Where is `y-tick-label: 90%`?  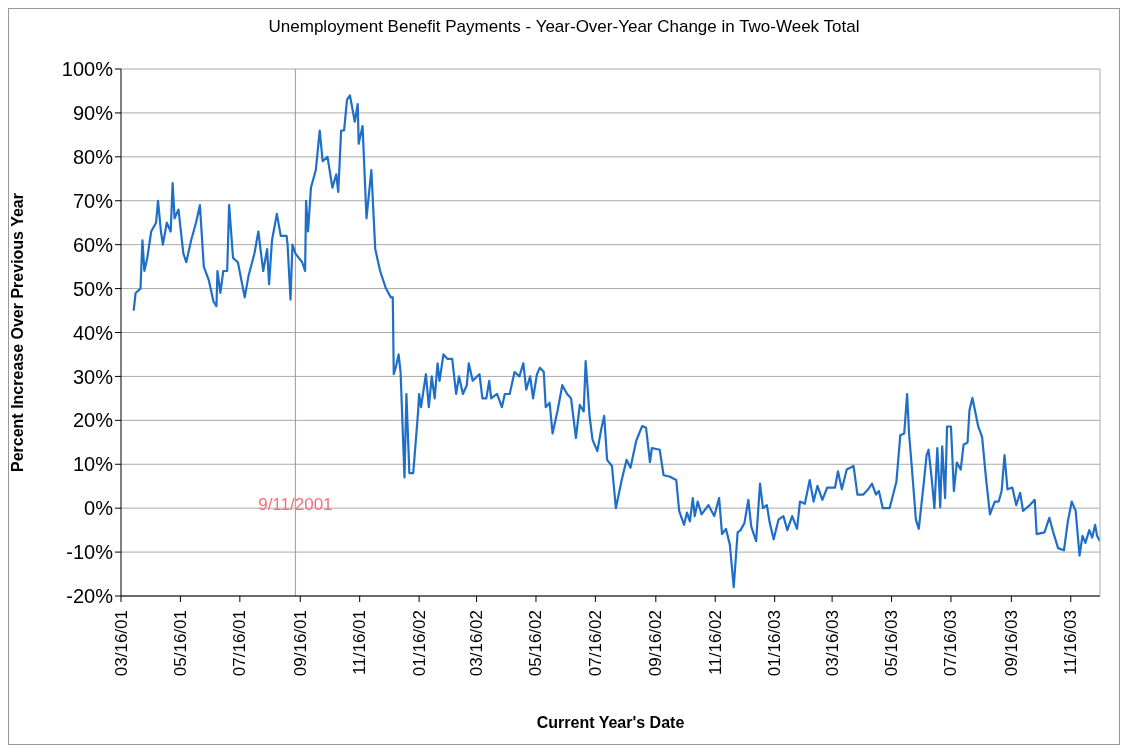
y-tick-label: 90% is located at coordinates (93, 113).